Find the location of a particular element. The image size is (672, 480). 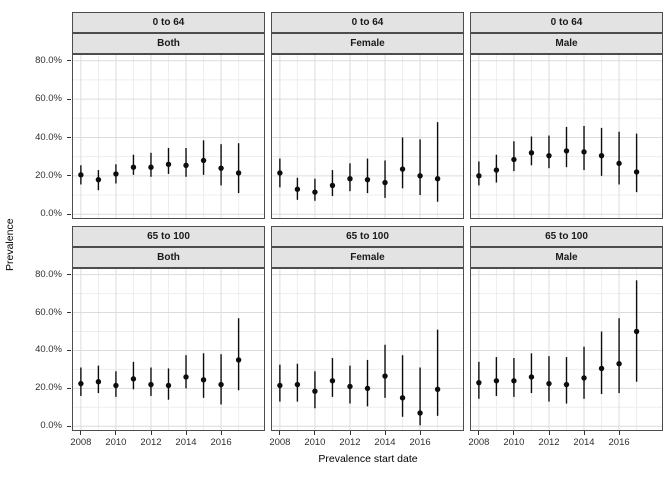

facet-strip-age-0to64-male: 0 to 64 is located at coordinates (566, 22).